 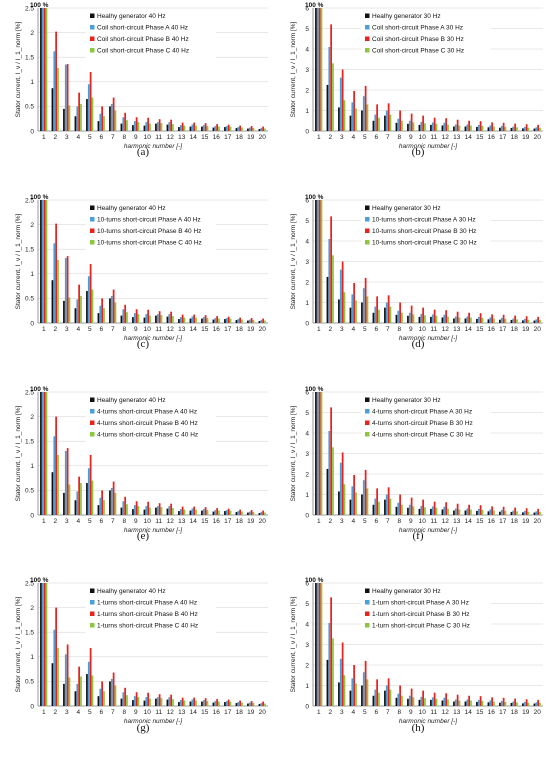 I want to click on x-tick-label: 9, so click(x=411, y=137).